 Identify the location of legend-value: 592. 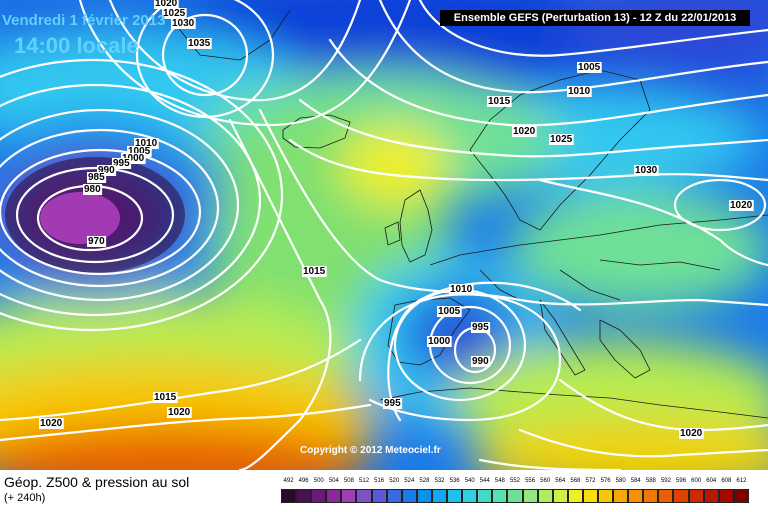
(665, 481).